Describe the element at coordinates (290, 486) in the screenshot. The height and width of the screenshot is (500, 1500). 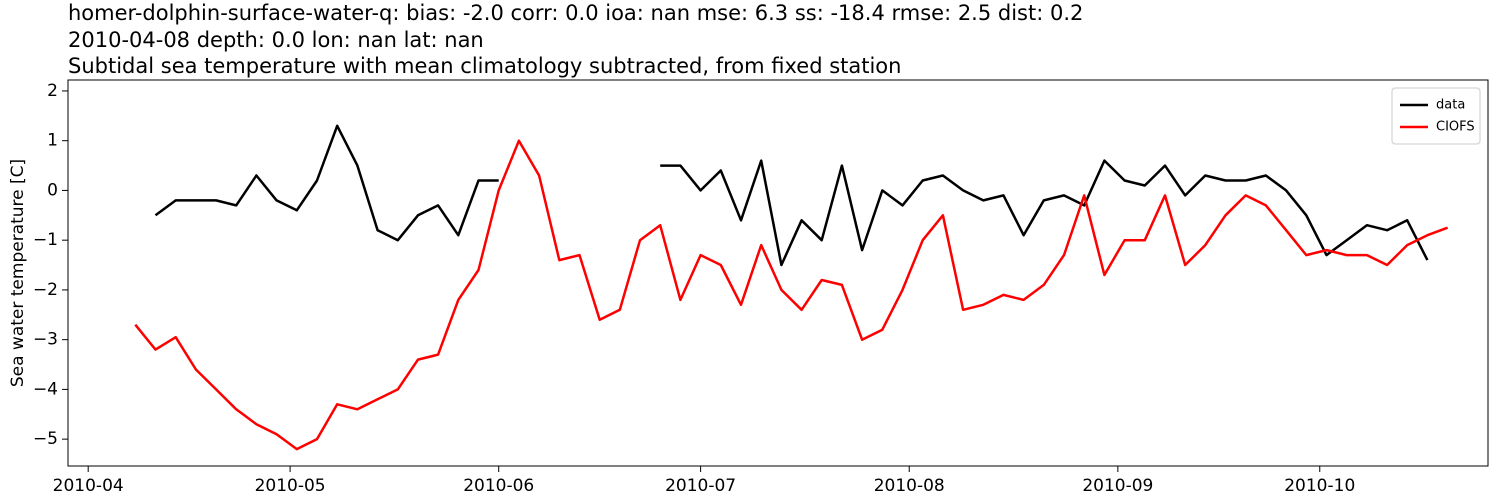
I see `x-tick-label: 2010-05` at that location.